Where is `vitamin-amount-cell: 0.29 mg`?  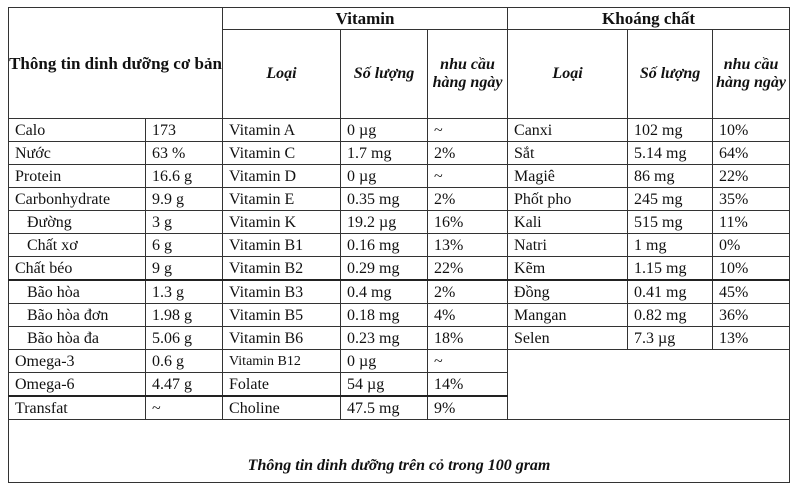 vitamin-amount-cell: 0.29 mg is located at coordinates (384, 268).